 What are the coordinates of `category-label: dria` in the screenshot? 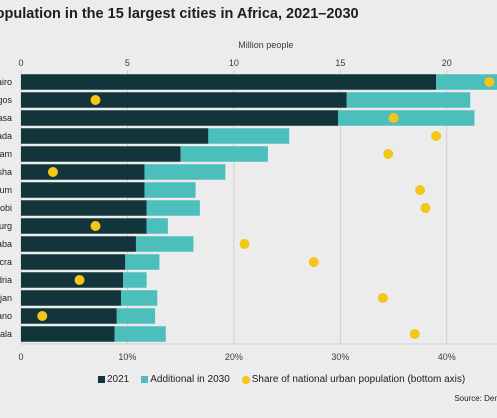 It's located at (6, 280).